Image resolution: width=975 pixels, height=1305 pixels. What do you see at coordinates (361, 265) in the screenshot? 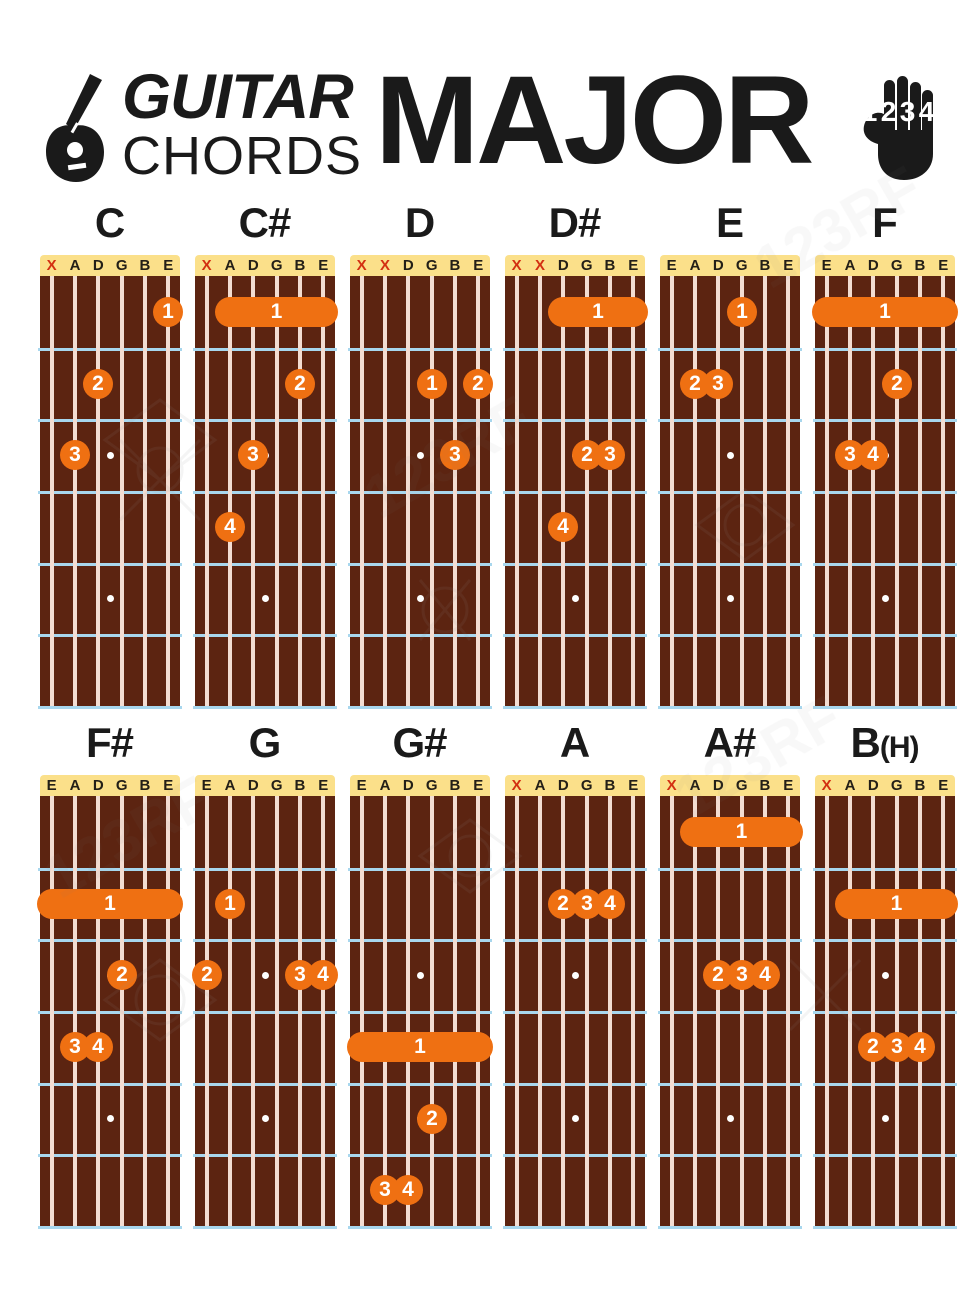
I see `muted-string-marker: X` at bounding box center [361, 265].